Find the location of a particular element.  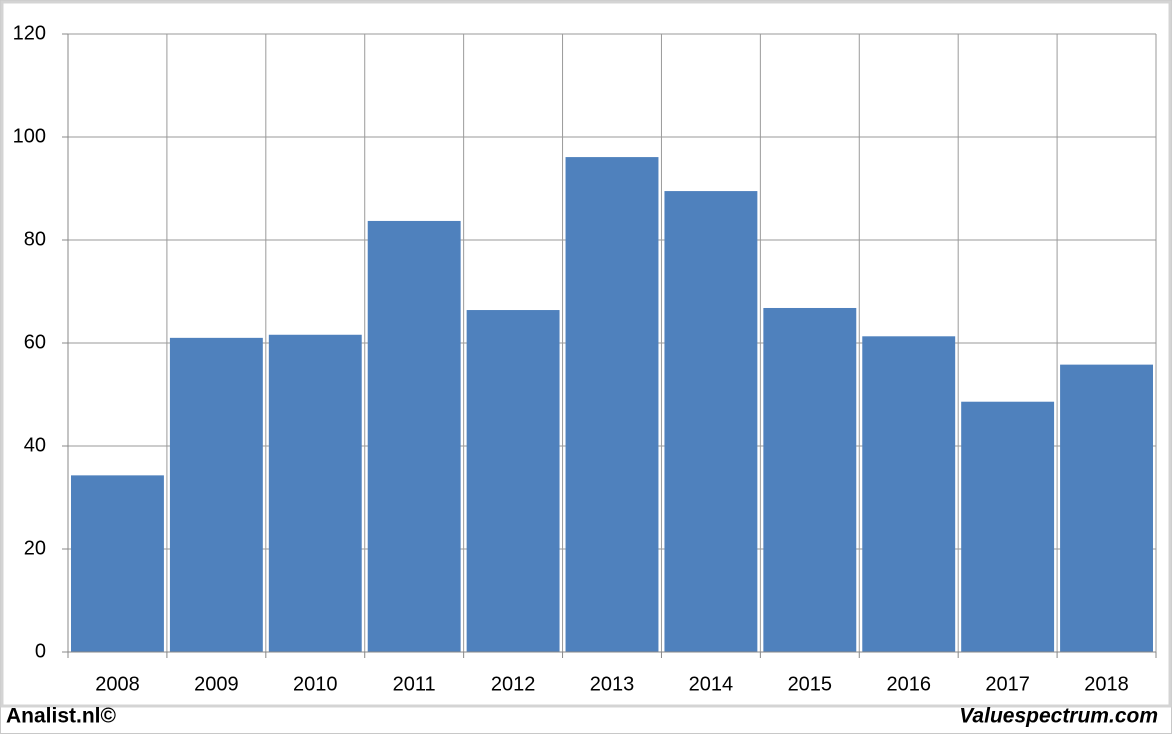

x-tick-label: 2009 is located at coordinates (216, 684).